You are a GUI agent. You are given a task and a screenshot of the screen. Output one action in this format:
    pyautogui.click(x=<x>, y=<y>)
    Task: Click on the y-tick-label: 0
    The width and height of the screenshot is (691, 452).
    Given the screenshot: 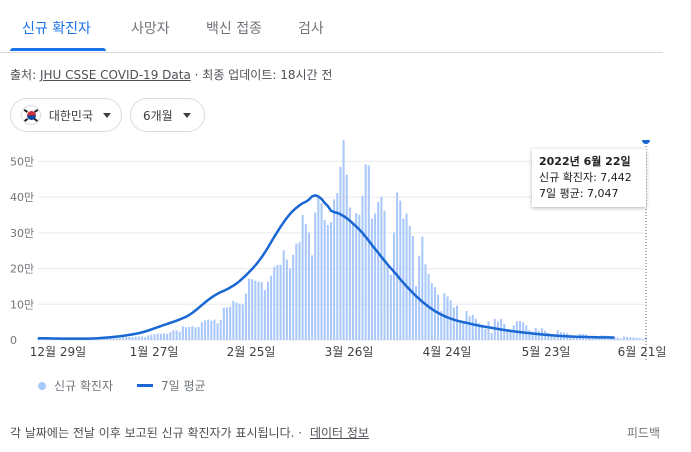 What is the action you would take?
    pyautogui.click(x=13, y=340)
    